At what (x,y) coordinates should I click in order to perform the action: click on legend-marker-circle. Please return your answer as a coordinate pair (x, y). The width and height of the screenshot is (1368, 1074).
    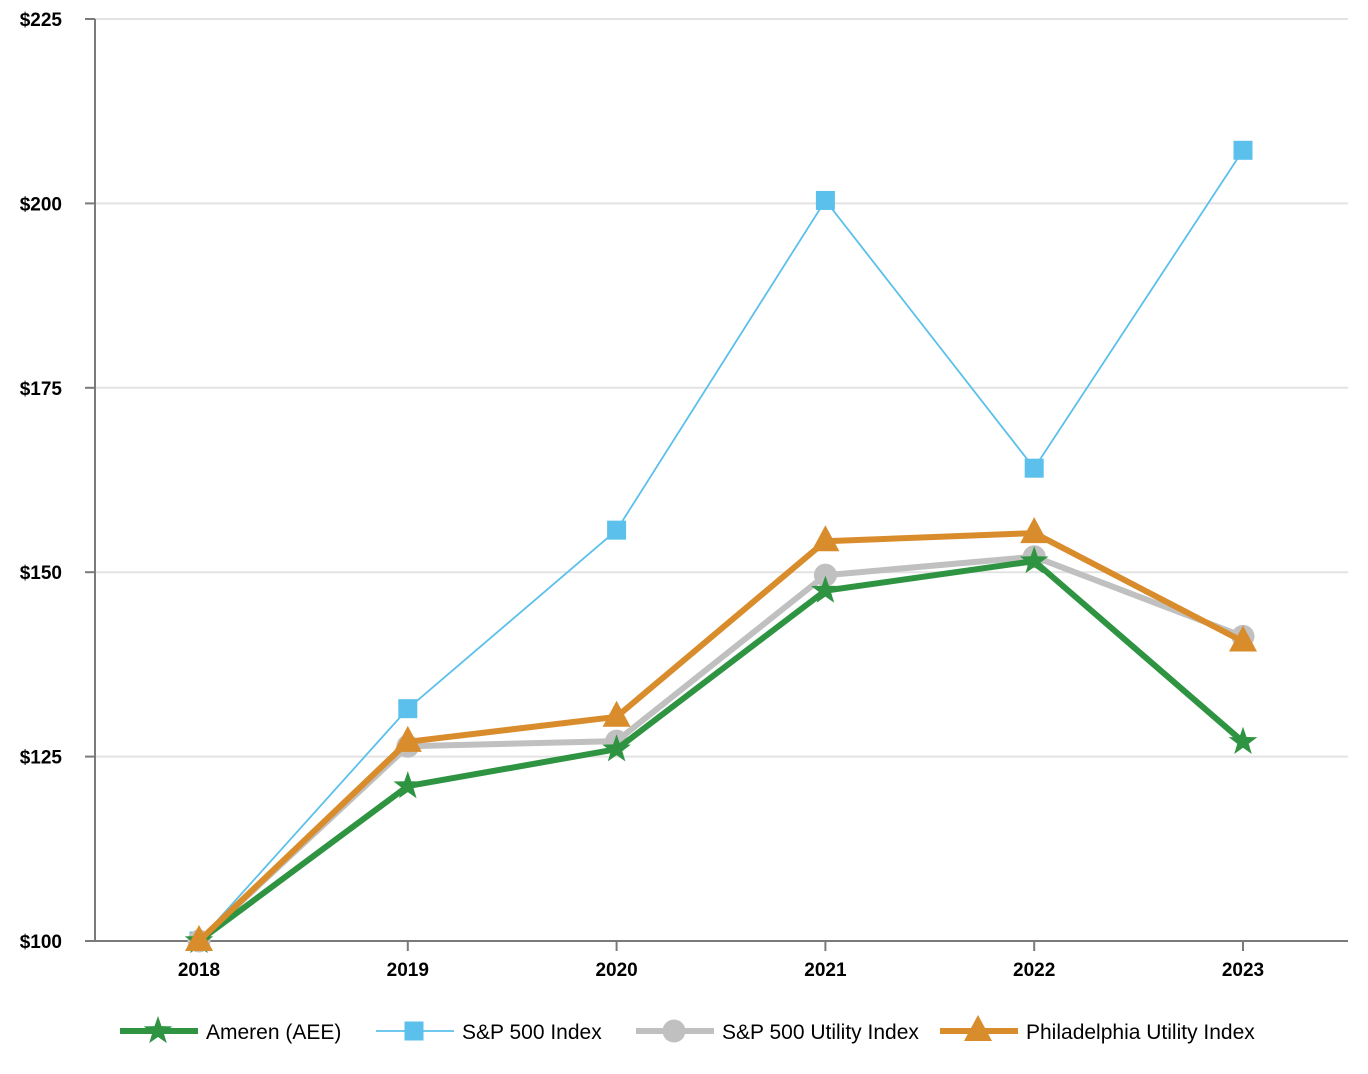
    Looking at the image, I should click on (674, 1031).